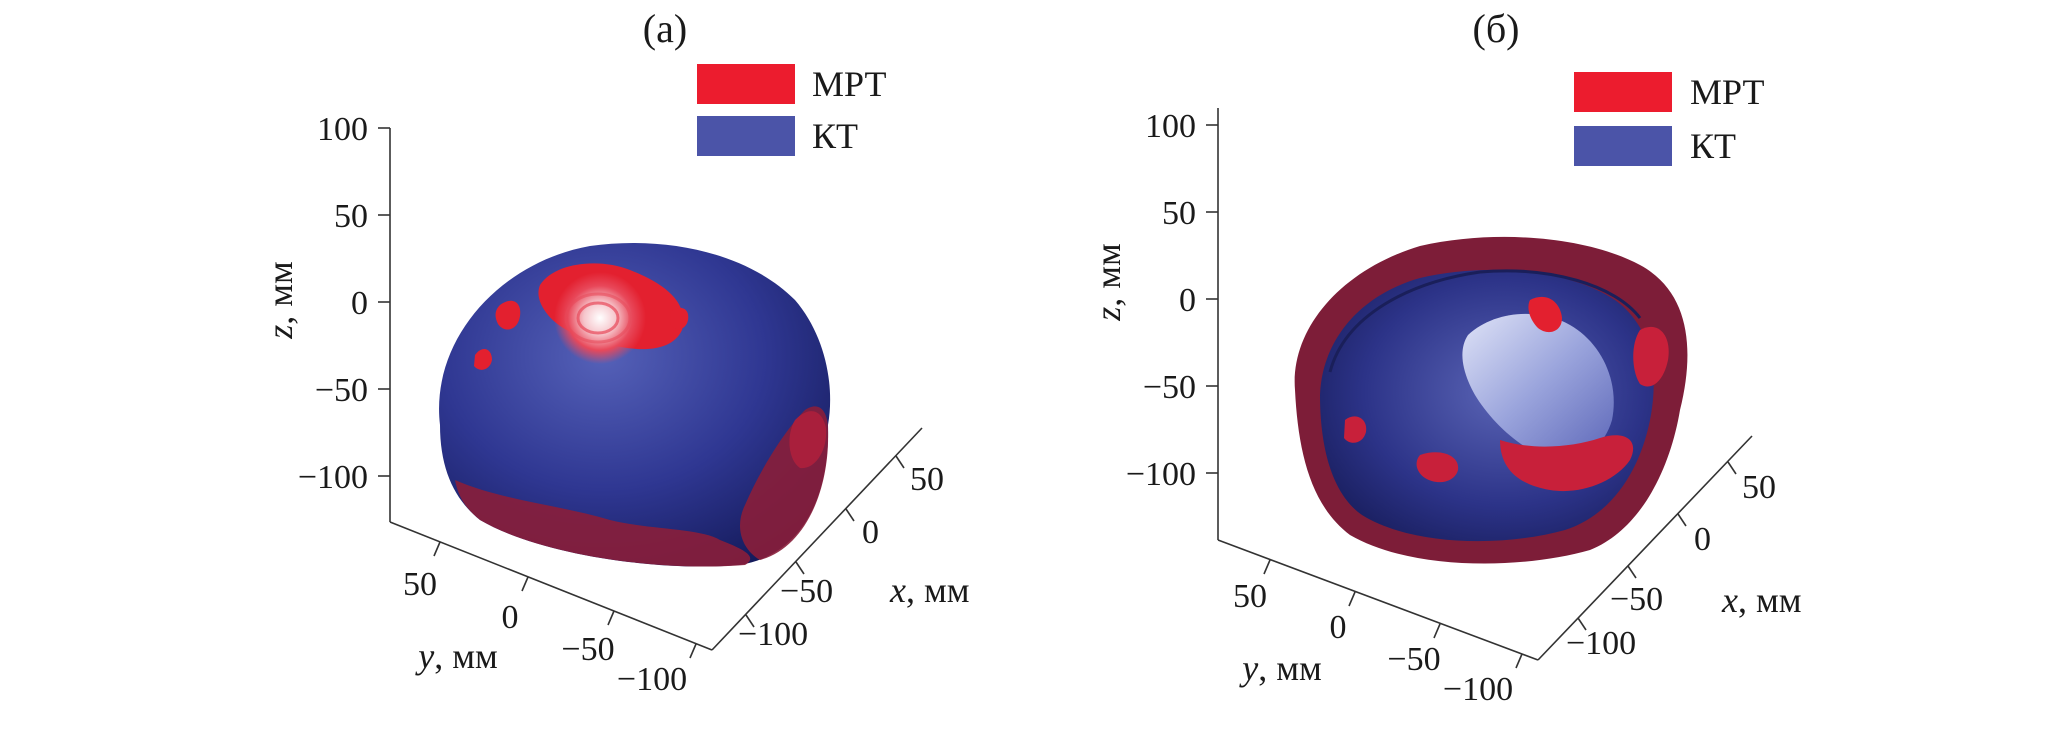 The width and height of the screenshot is (2067, 739). I want to click on panel-a-z-axis: 100 50 0 −50 −100 z, мм, so click(325, 316).